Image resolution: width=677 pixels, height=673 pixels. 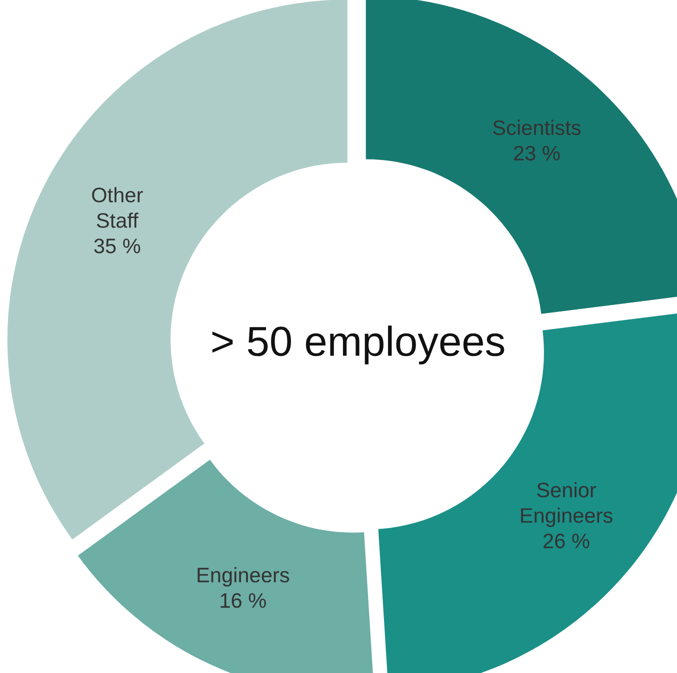 I want to click on data-label: 26 %, so click(x=567, y=541).